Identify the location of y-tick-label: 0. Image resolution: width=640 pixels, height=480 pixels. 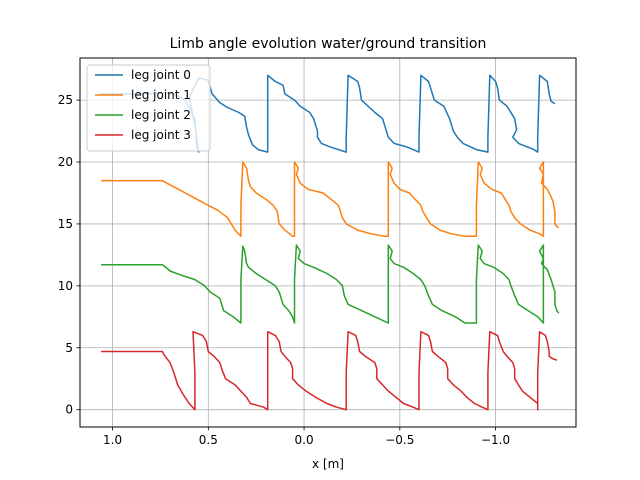
(69, 410).